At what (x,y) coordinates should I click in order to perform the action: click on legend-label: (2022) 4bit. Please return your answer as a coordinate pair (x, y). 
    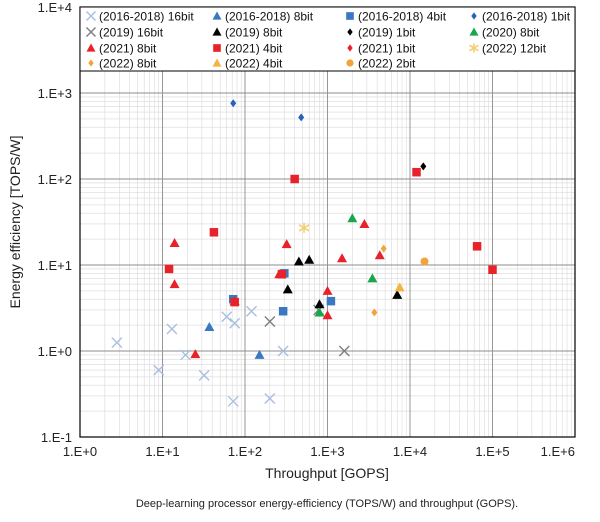
    Looking at the image, I should click on (254, 64).